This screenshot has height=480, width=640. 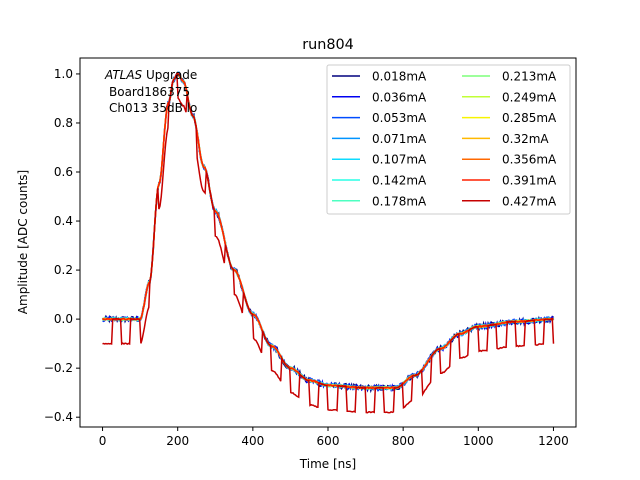 I want to click on x-tick-label: 1200, so click(x=553, y=441).